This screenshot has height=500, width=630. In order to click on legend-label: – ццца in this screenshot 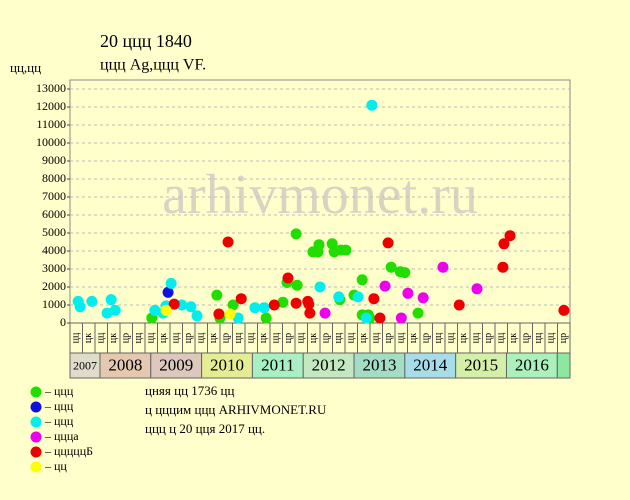, I will do `click(61, 436)`.